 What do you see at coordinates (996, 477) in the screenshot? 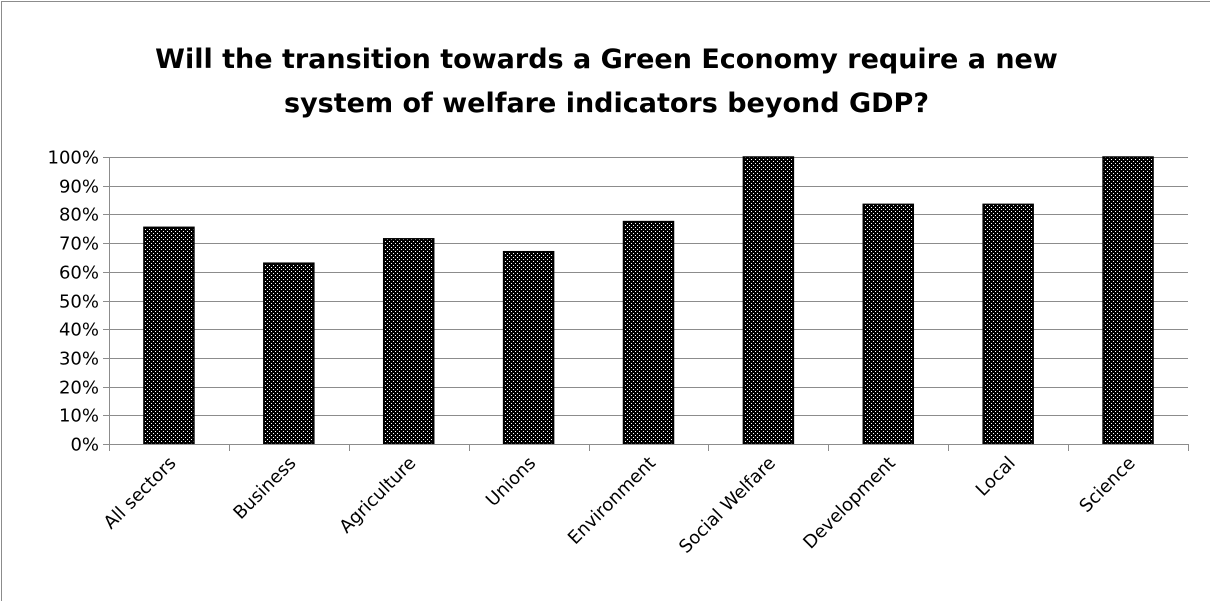
I see `x-tick-label: Local` at bounding box center [996, 477].